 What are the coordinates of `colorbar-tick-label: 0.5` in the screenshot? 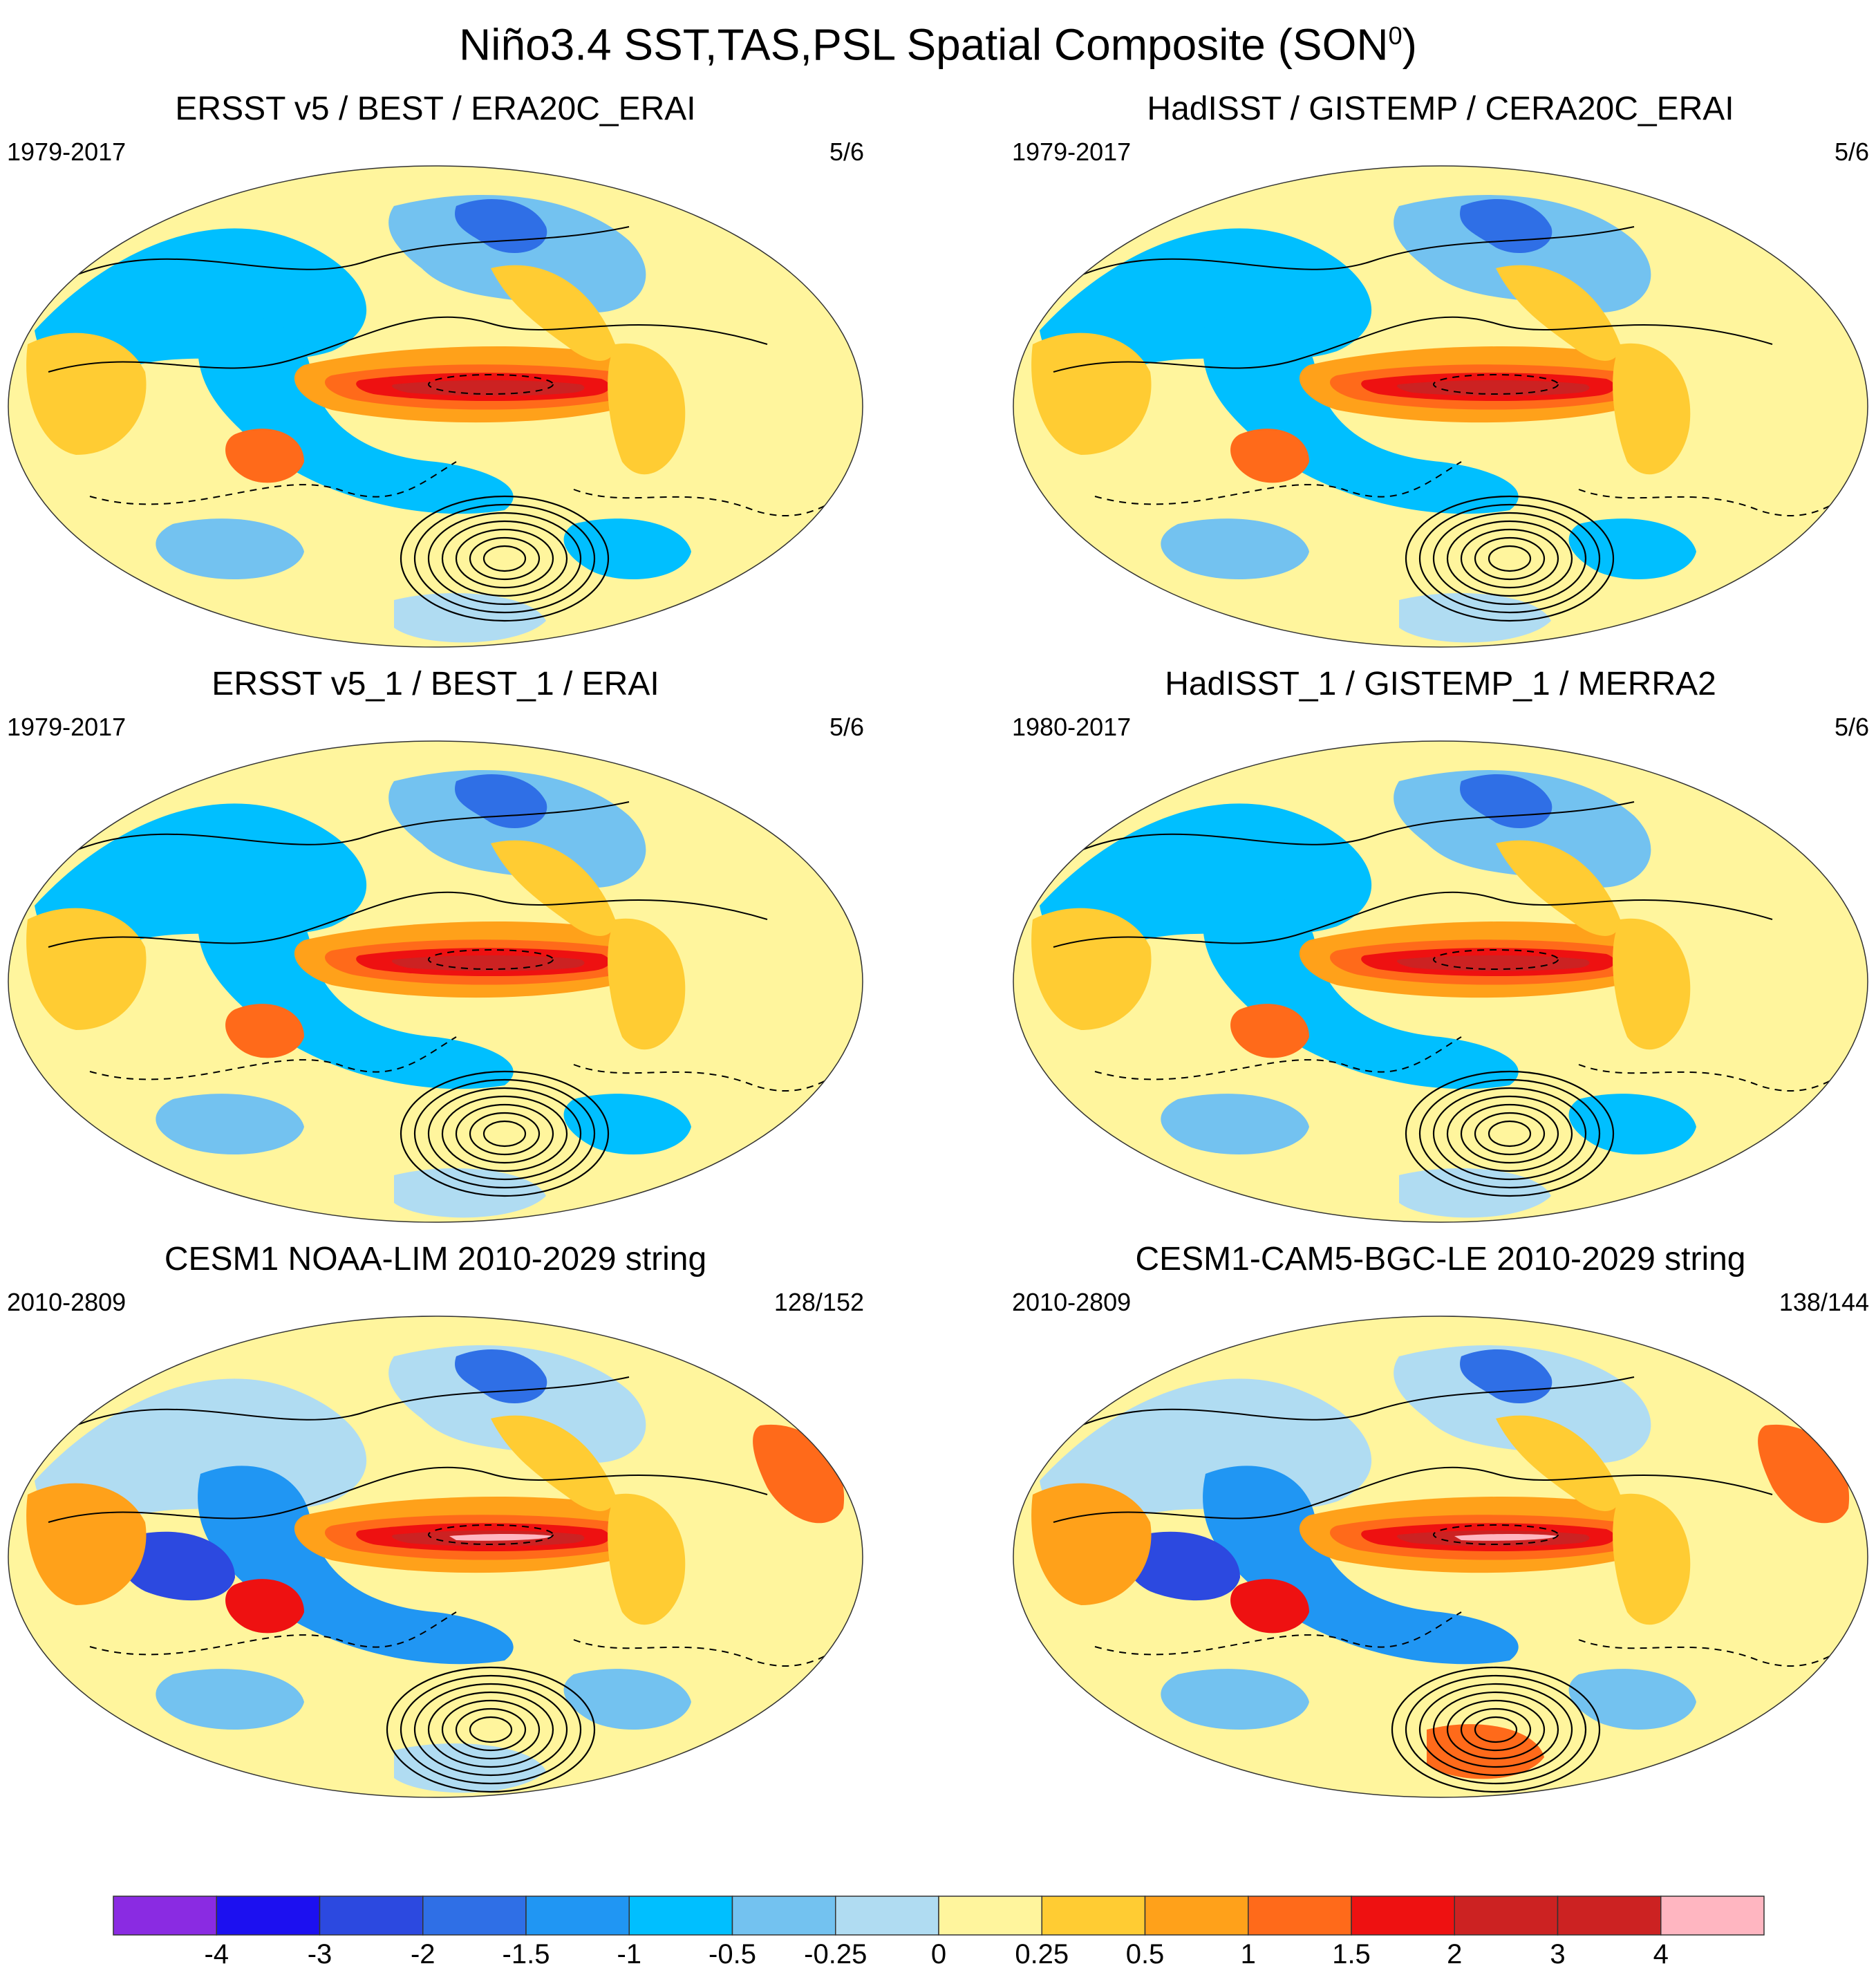 It's located at (1145, 1954).